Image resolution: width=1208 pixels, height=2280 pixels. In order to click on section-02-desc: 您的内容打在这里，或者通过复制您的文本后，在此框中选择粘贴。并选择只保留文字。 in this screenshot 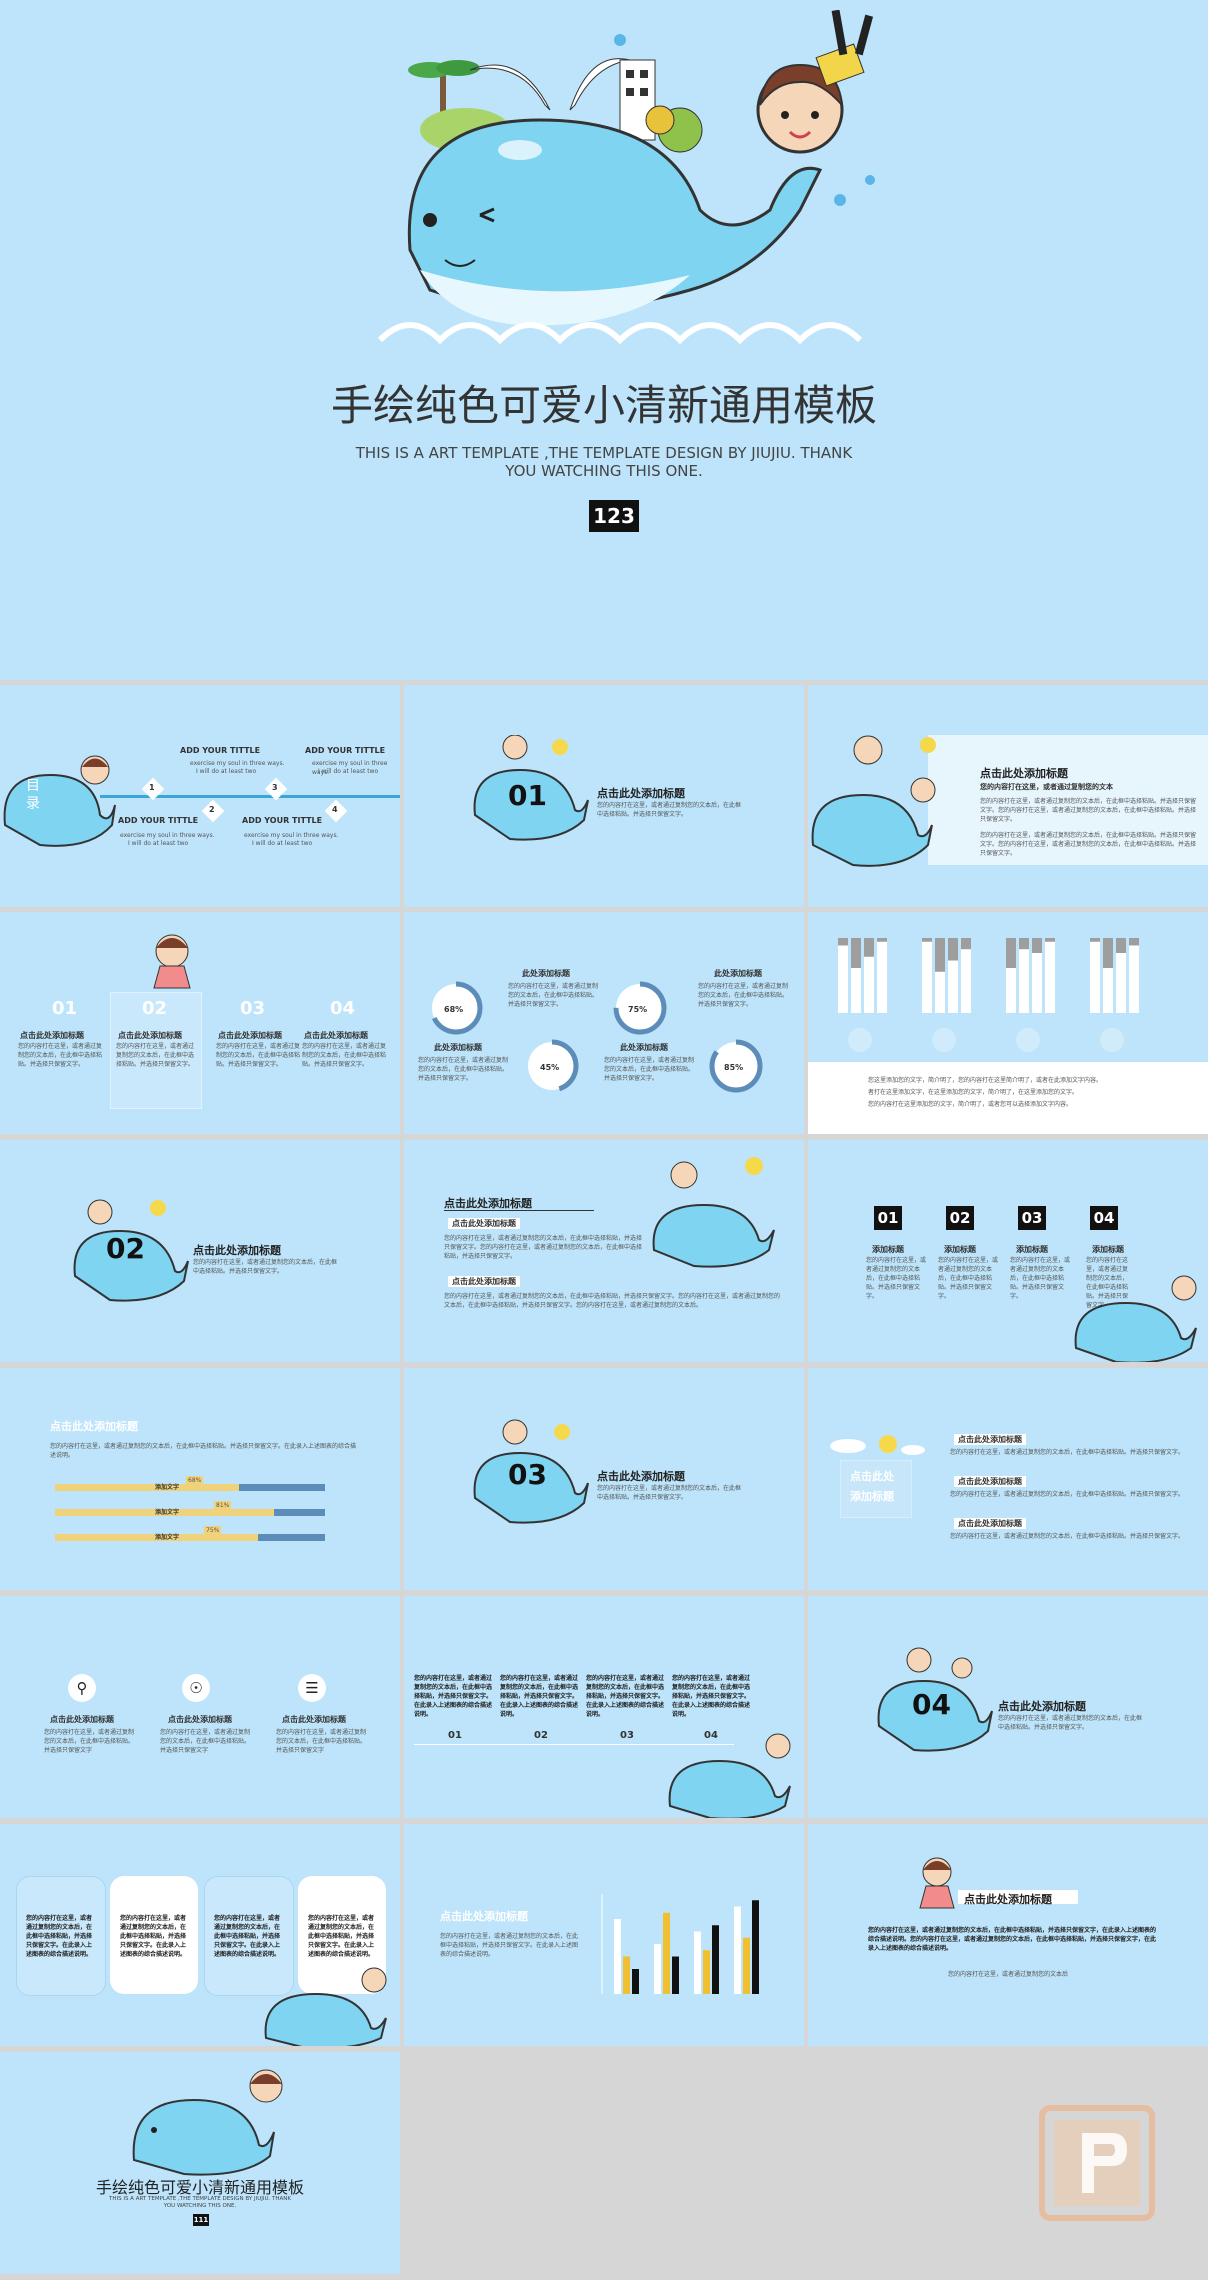, I will do `click(265, 1267)`.